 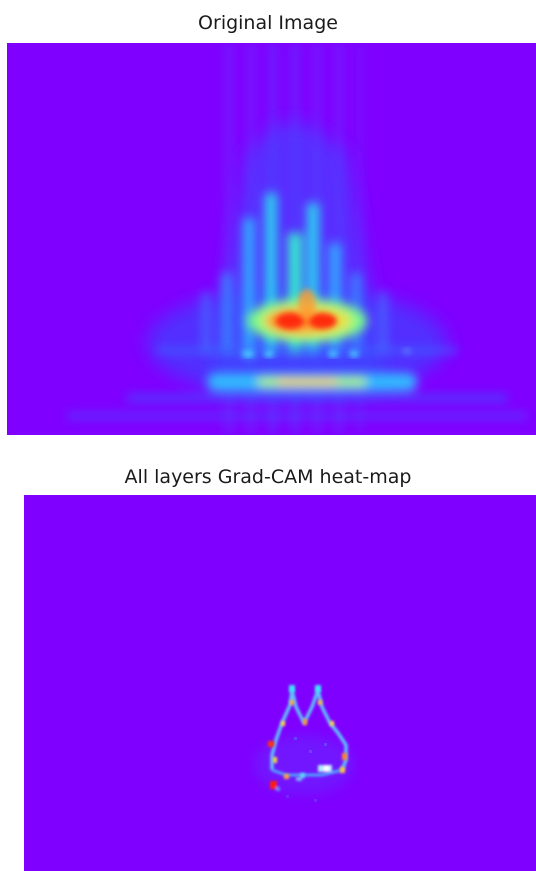 What do you see at coordinates (268, 477) in the screenshot?
I see `gradcam-title: All layers Grad-CAM heat-map` at bounding box center [268, 477].